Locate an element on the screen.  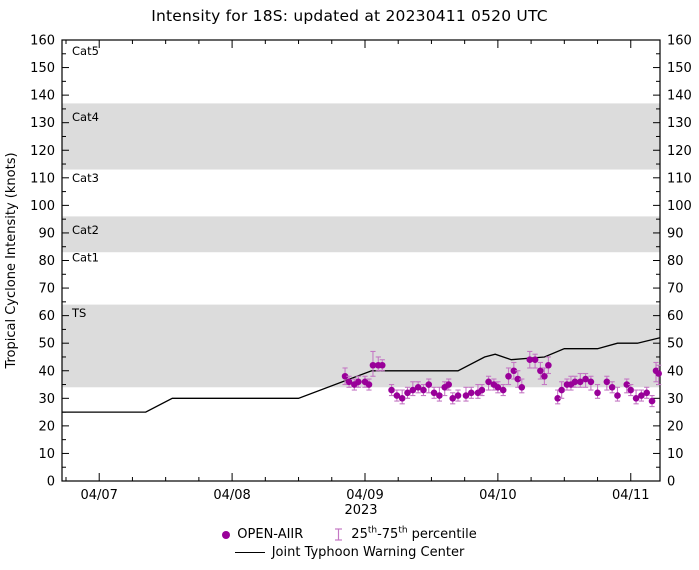
y-tick-label-right: 30 is located at coordinates (675, 399).